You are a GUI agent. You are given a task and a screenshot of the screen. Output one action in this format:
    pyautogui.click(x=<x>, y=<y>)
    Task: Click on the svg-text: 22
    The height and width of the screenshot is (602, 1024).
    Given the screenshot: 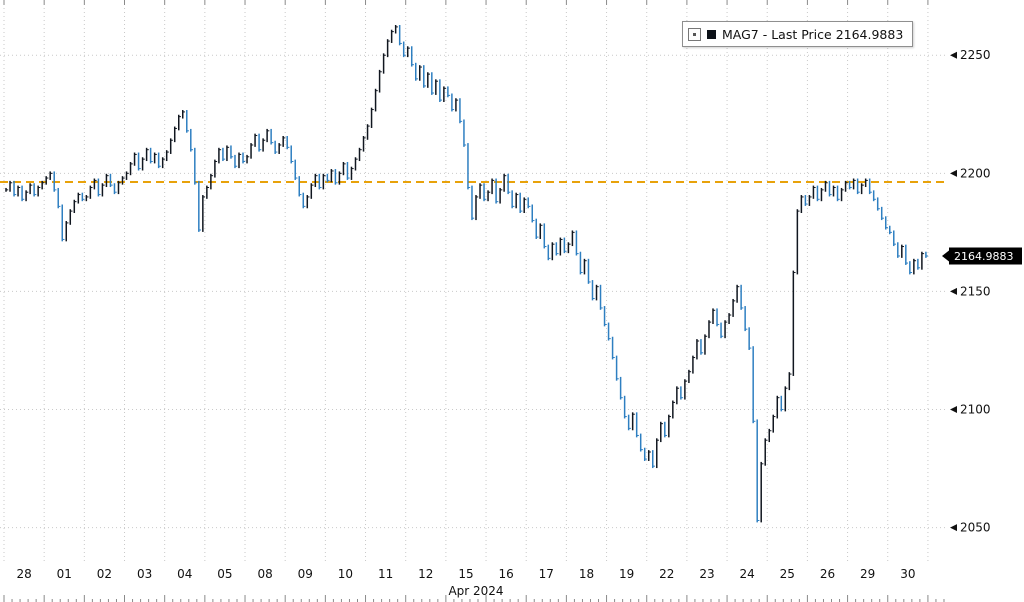 What is the action you would take?
    pyautogui.click(x=666, y=574)
    